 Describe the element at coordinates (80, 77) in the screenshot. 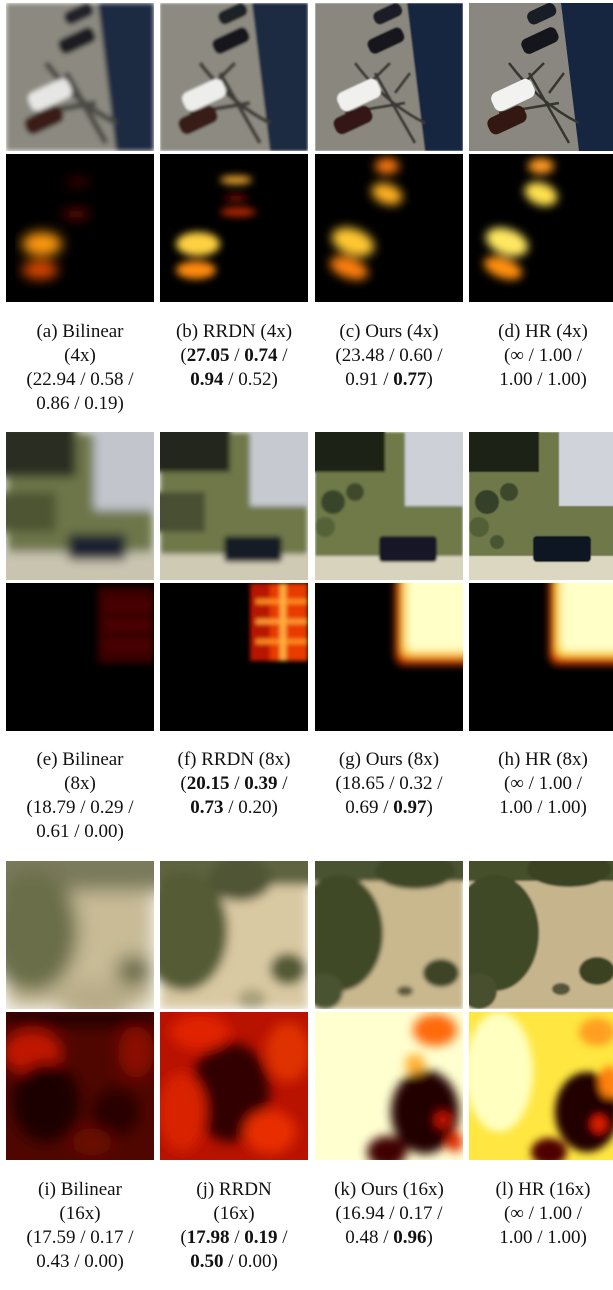

I see `aerial-image-bilinear-4x` at that location.